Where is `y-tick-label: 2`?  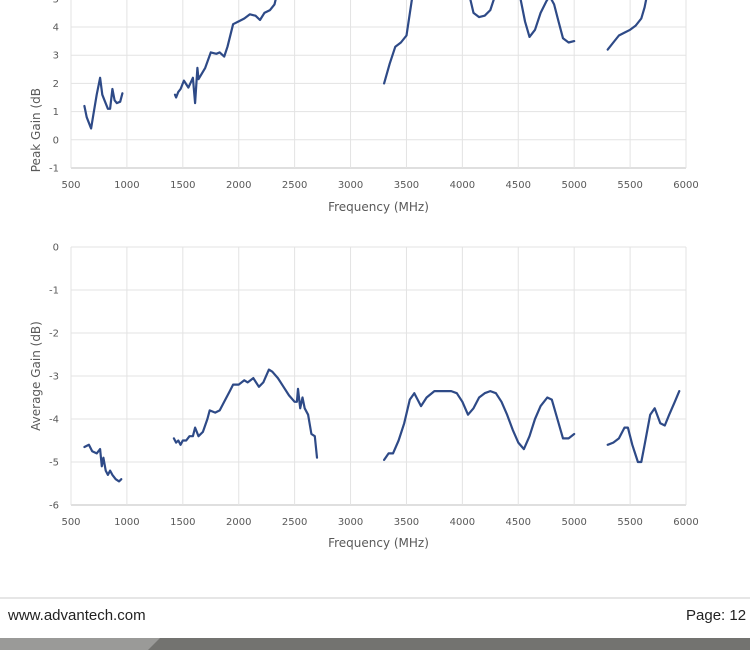
y-tick-label: 2 is located at coordinates (56, 84).